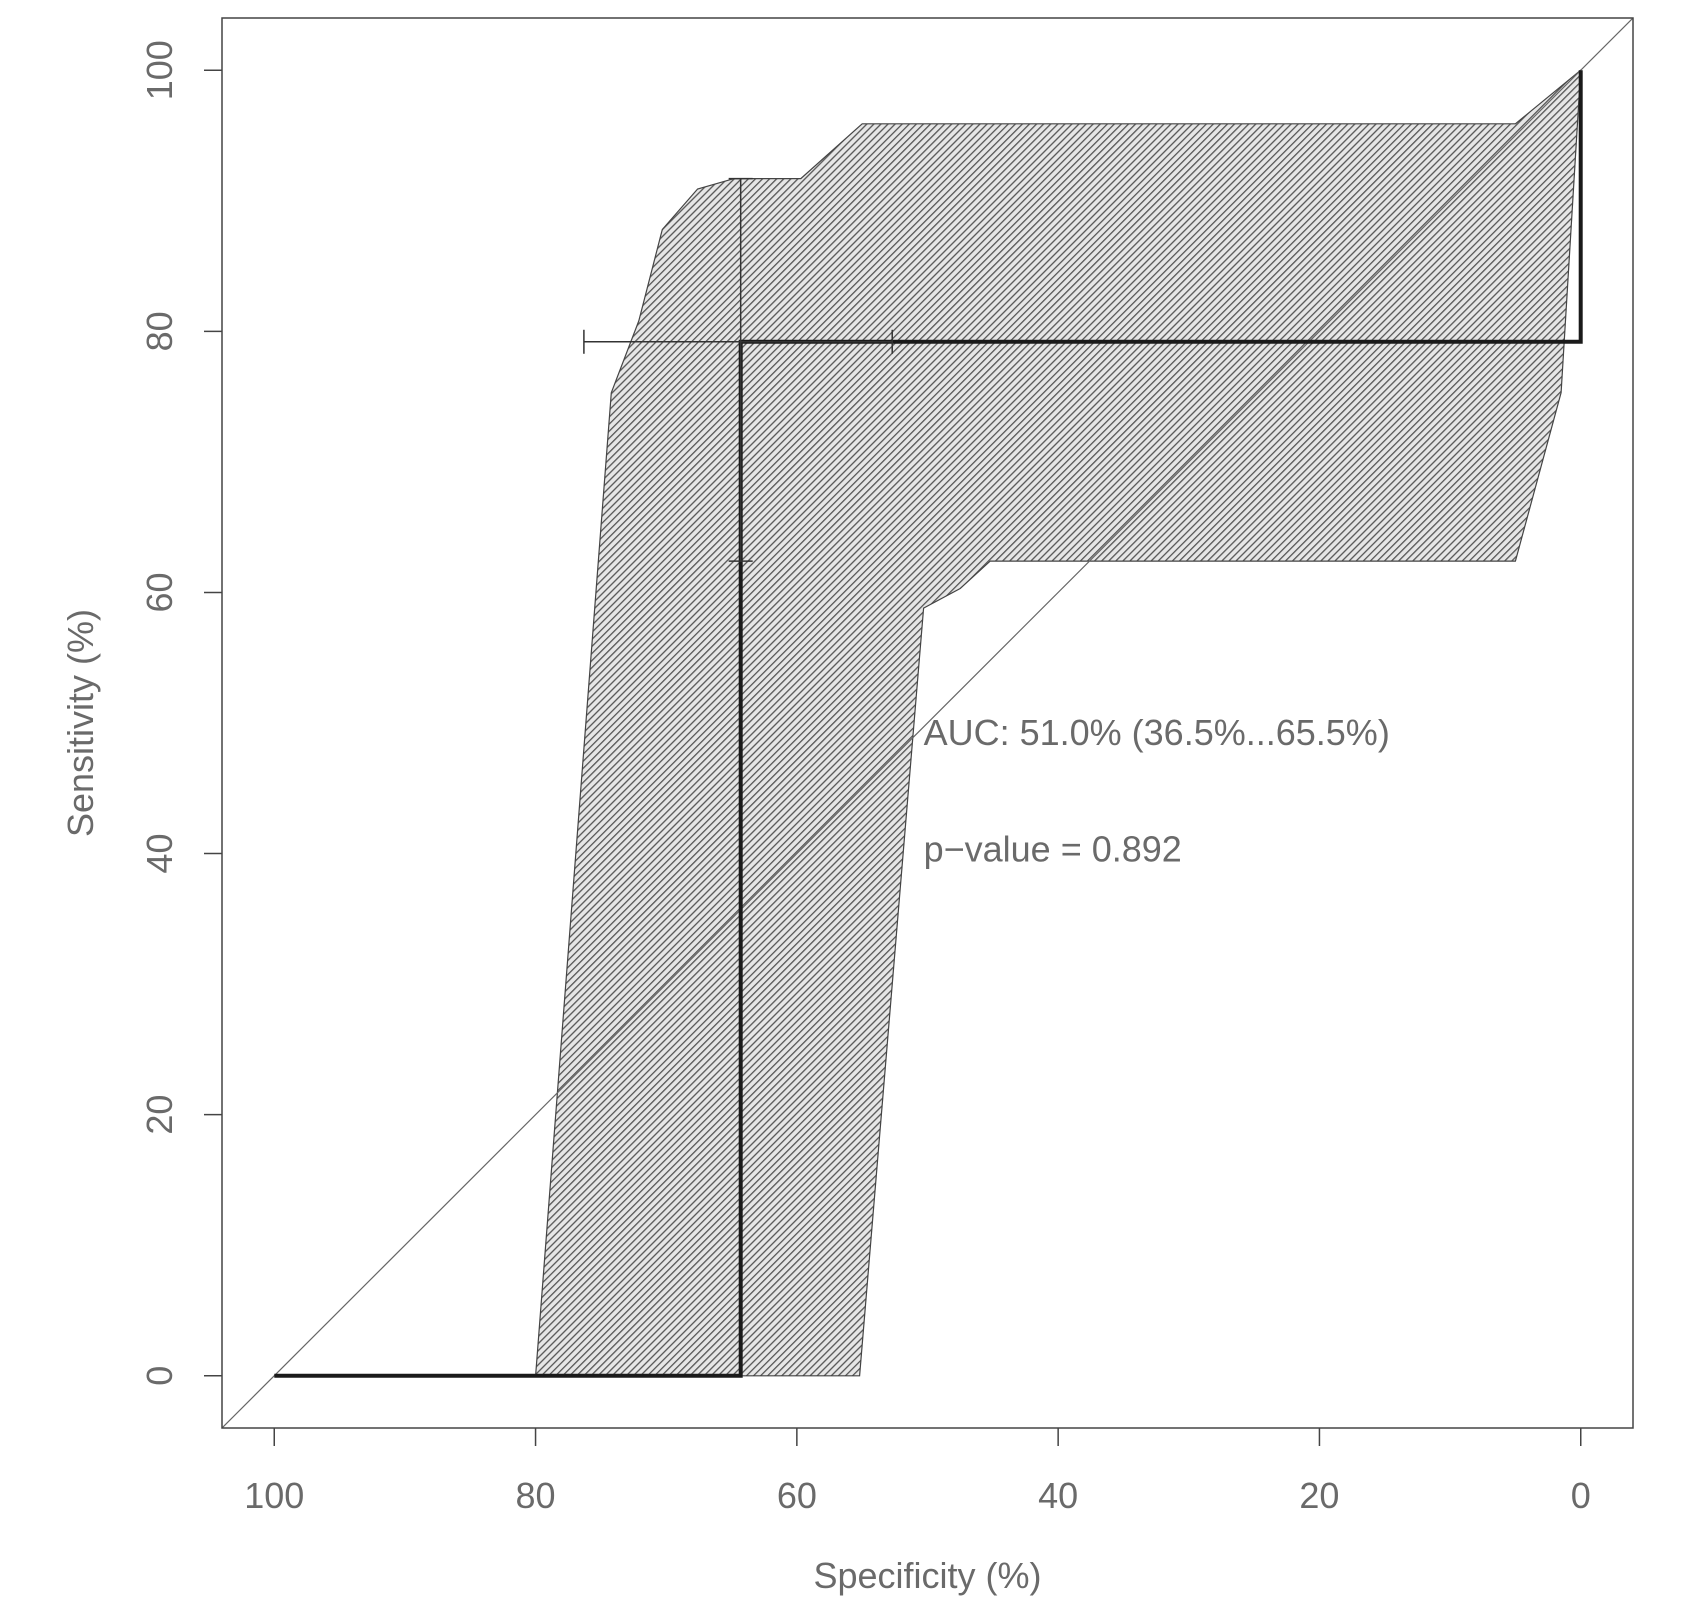 Image resolution: width=1683 pixels, height=1601 pixels. What do you see at coordinates (159, 331) in the screenshot?
I see `y-tick-label-80: 80` at bounding box center [159, 331].